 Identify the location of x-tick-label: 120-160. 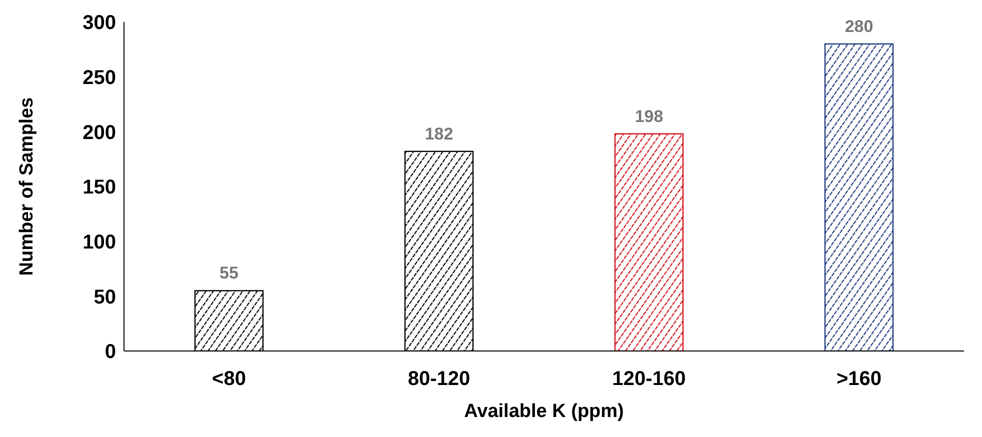
(649, 379).